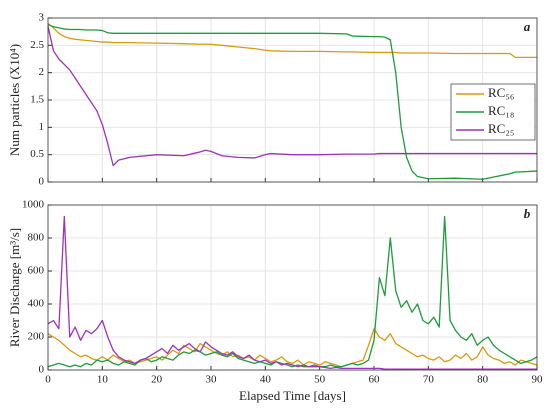  What do you see at coordinates (42, 127) in the screenshot?
I see `y-tick-label: 1` at bounding box center [42, 127].